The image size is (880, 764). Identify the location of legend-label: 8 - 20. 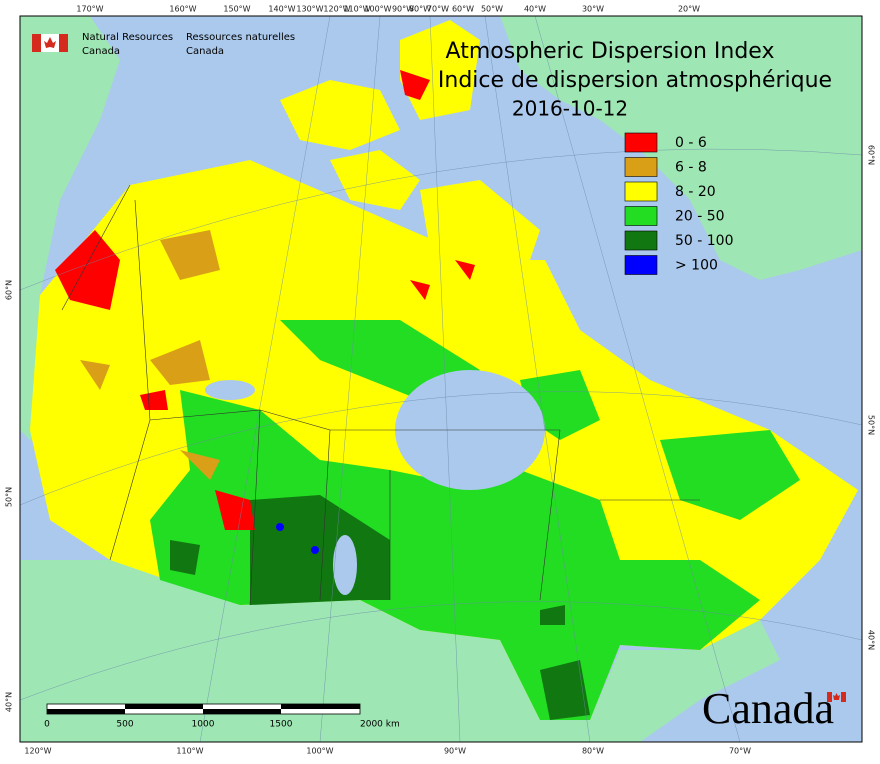
(695, 192).